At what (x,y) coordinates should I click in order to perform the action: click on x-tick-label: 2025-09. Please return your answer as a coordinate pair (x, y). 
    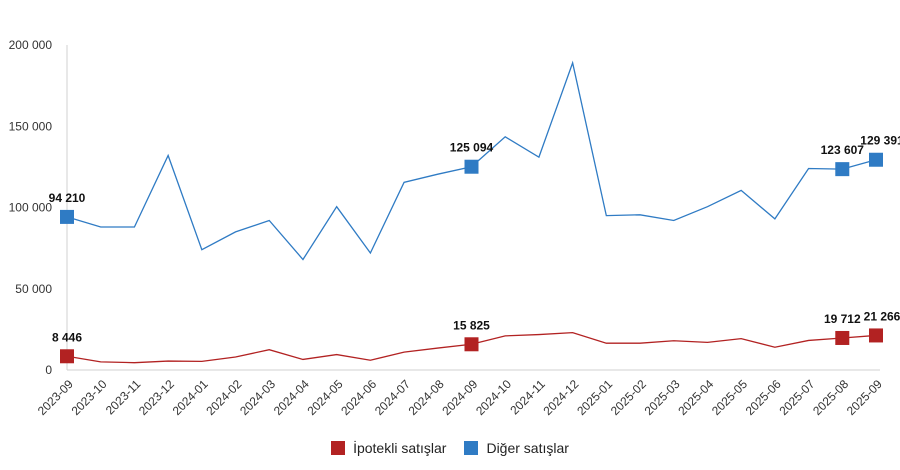
    Looking at the image, I should click on (864, 397).